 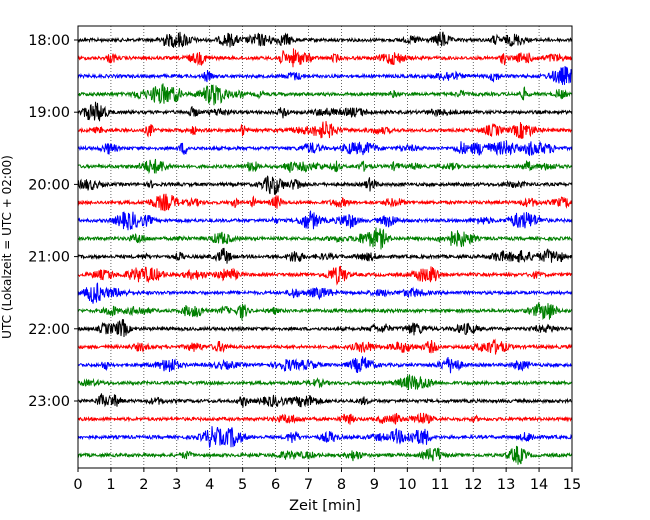 What do you see at coordinates (49, 330) in the screenshot?
I see `y-tick-label: 22:00` at bounding box center [49, 330].